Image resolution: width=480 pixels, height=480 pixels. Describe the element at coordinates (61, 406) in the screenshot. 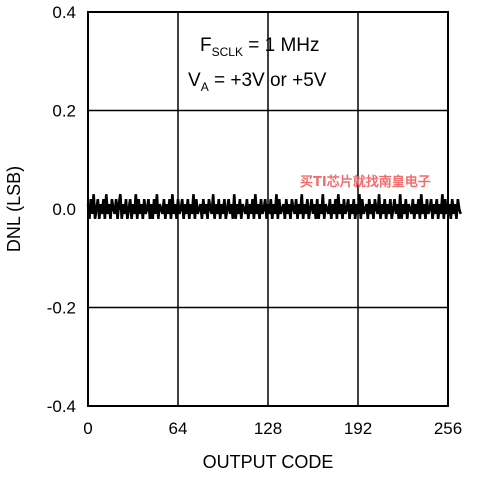

I see `y-tick-label: -0.4` at that location.